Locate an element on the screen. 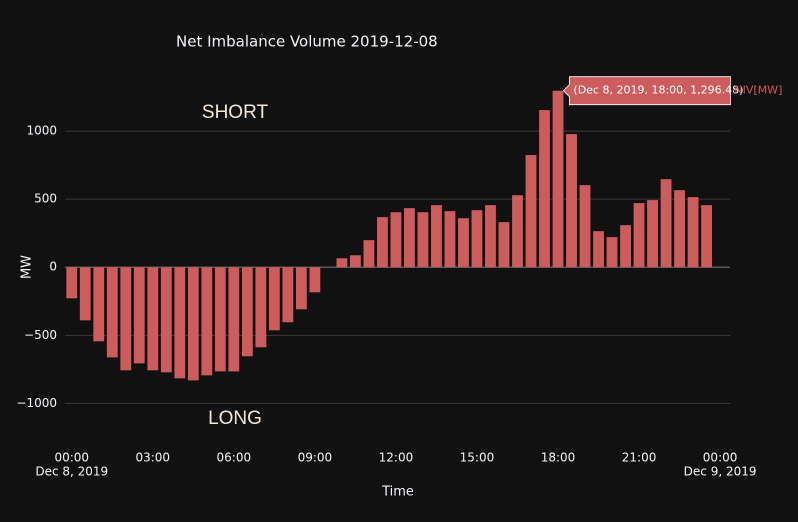 The height and width of the screenshot is (522, 798). x-tick-label: 03:00 is located at coordinates (152, 458).